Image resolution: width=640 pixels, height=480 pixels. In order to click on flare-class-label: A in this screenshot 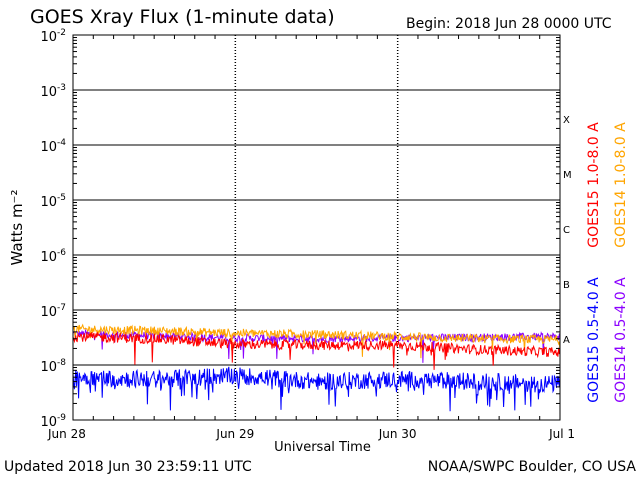, I will do `click(566, 340)`.